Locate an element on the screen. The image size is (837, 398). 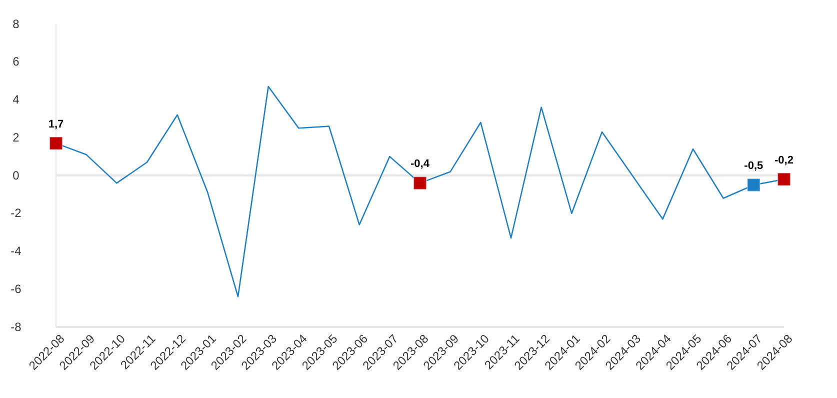
y-tick-label: -4 is located at coordinates (16, 251).